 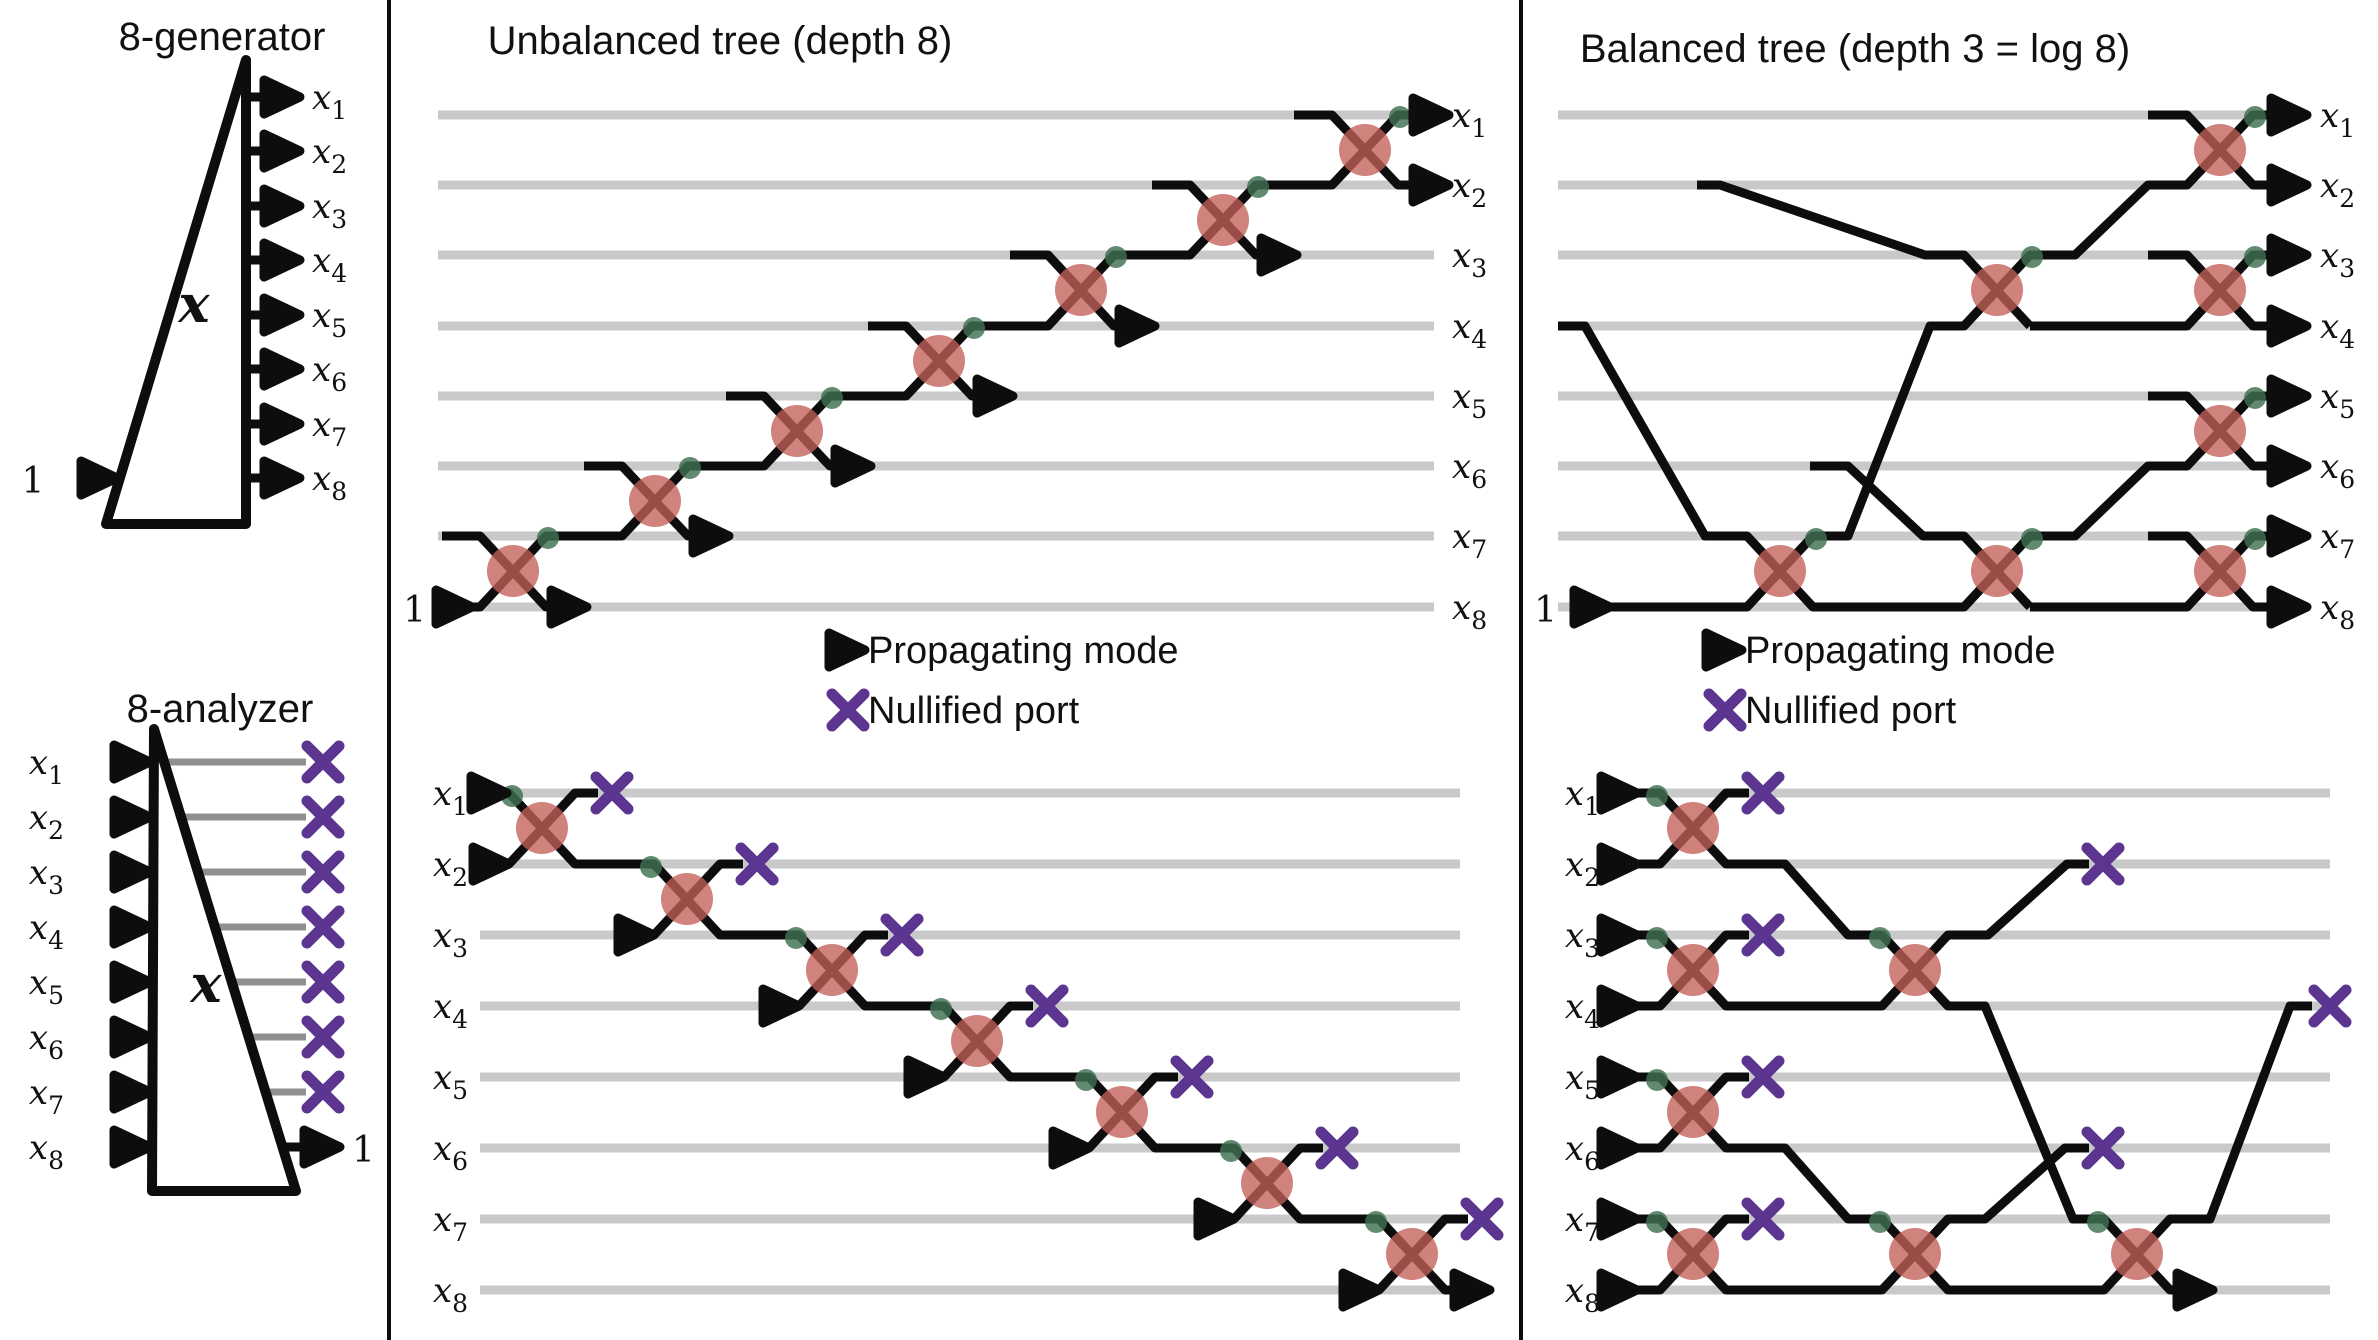 I want to click on vector-x-label: x, so click(x=205, y=984).